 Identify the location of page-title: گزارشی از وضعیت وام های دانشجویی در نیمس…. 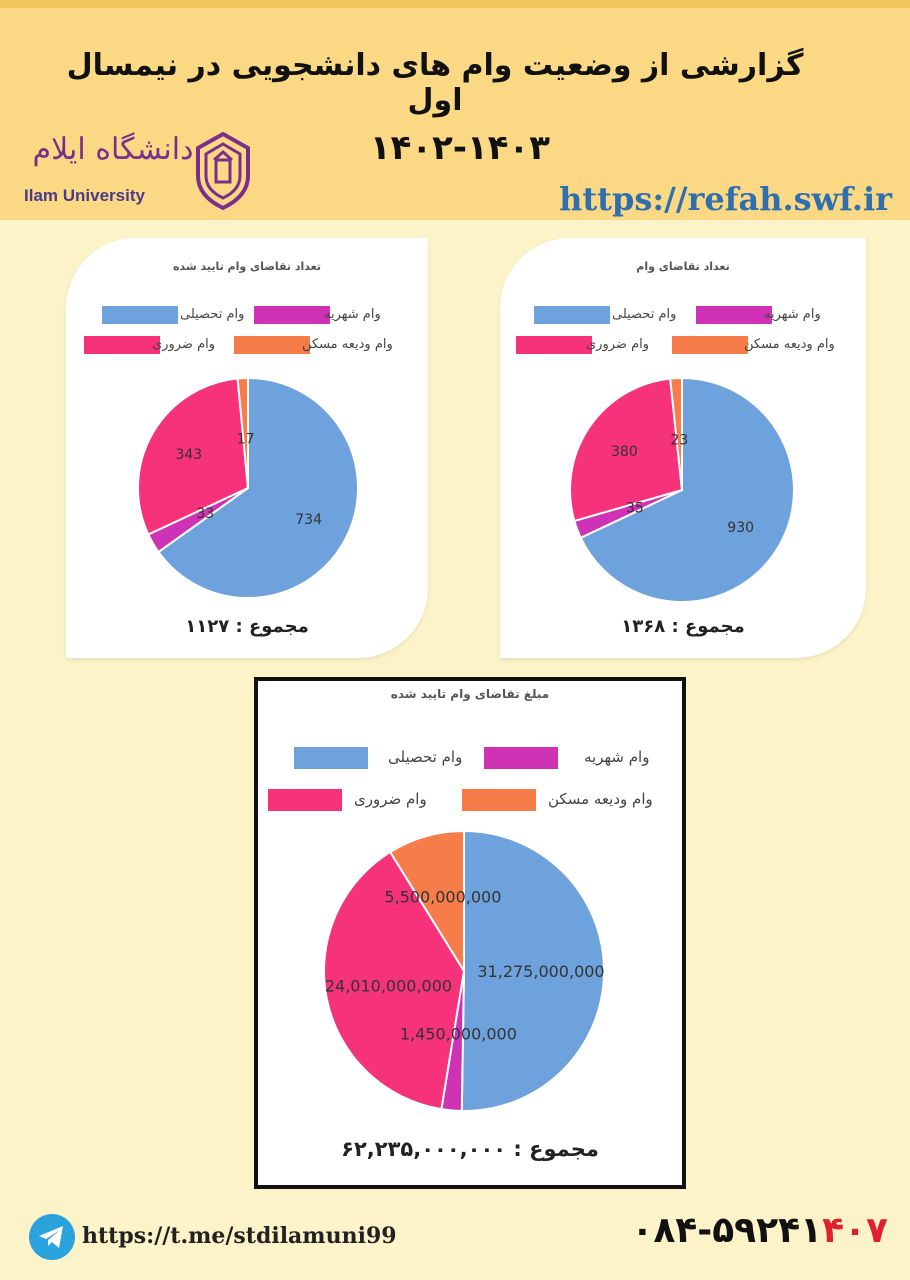
(435, 83).